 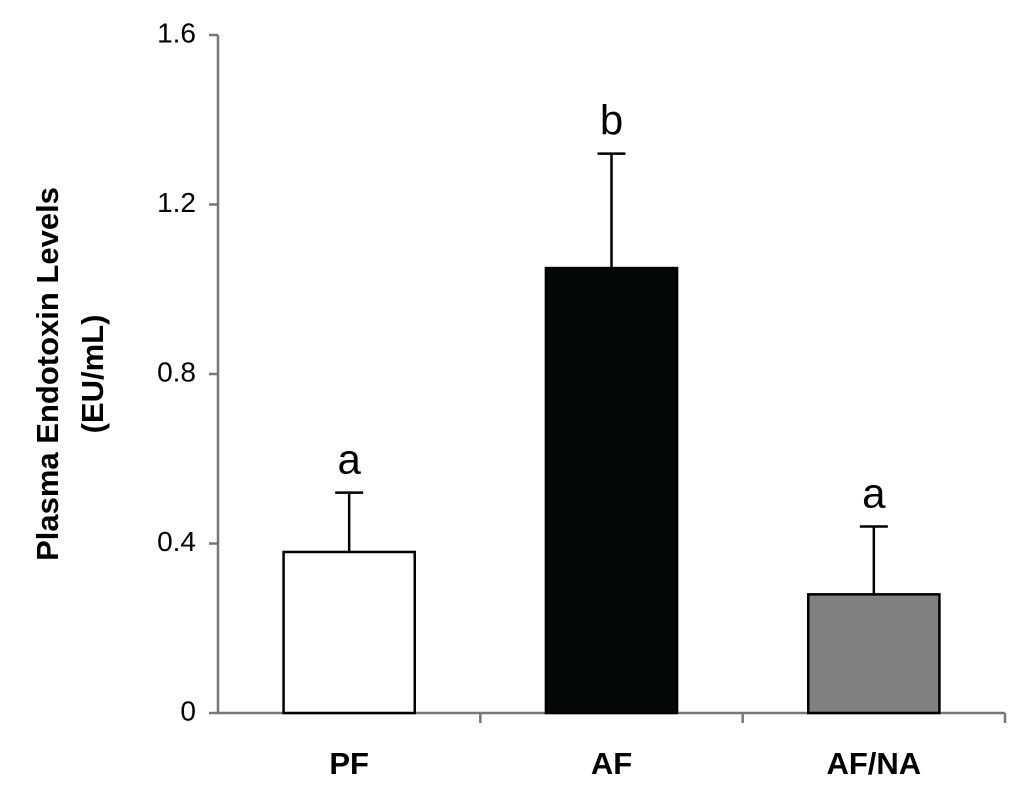 What do you see at coordinates (176, 541) in the screenshot?
I see `y-tick-label: 0.4` at bounding box center [176, 541].